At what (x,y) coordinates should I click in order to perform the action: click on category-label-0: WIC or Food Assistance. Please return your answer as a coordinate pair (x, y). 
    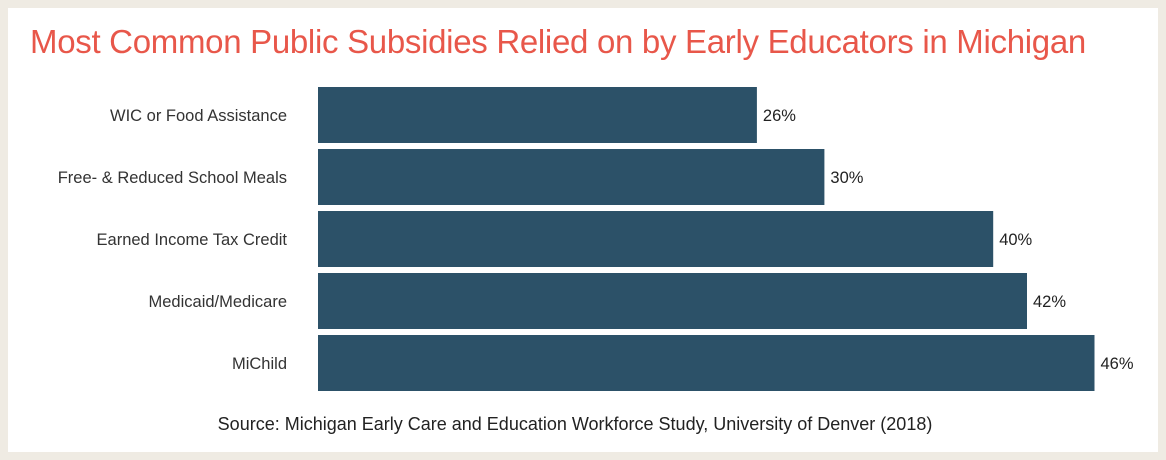
    Looking at the image, I should click on (198, 116).